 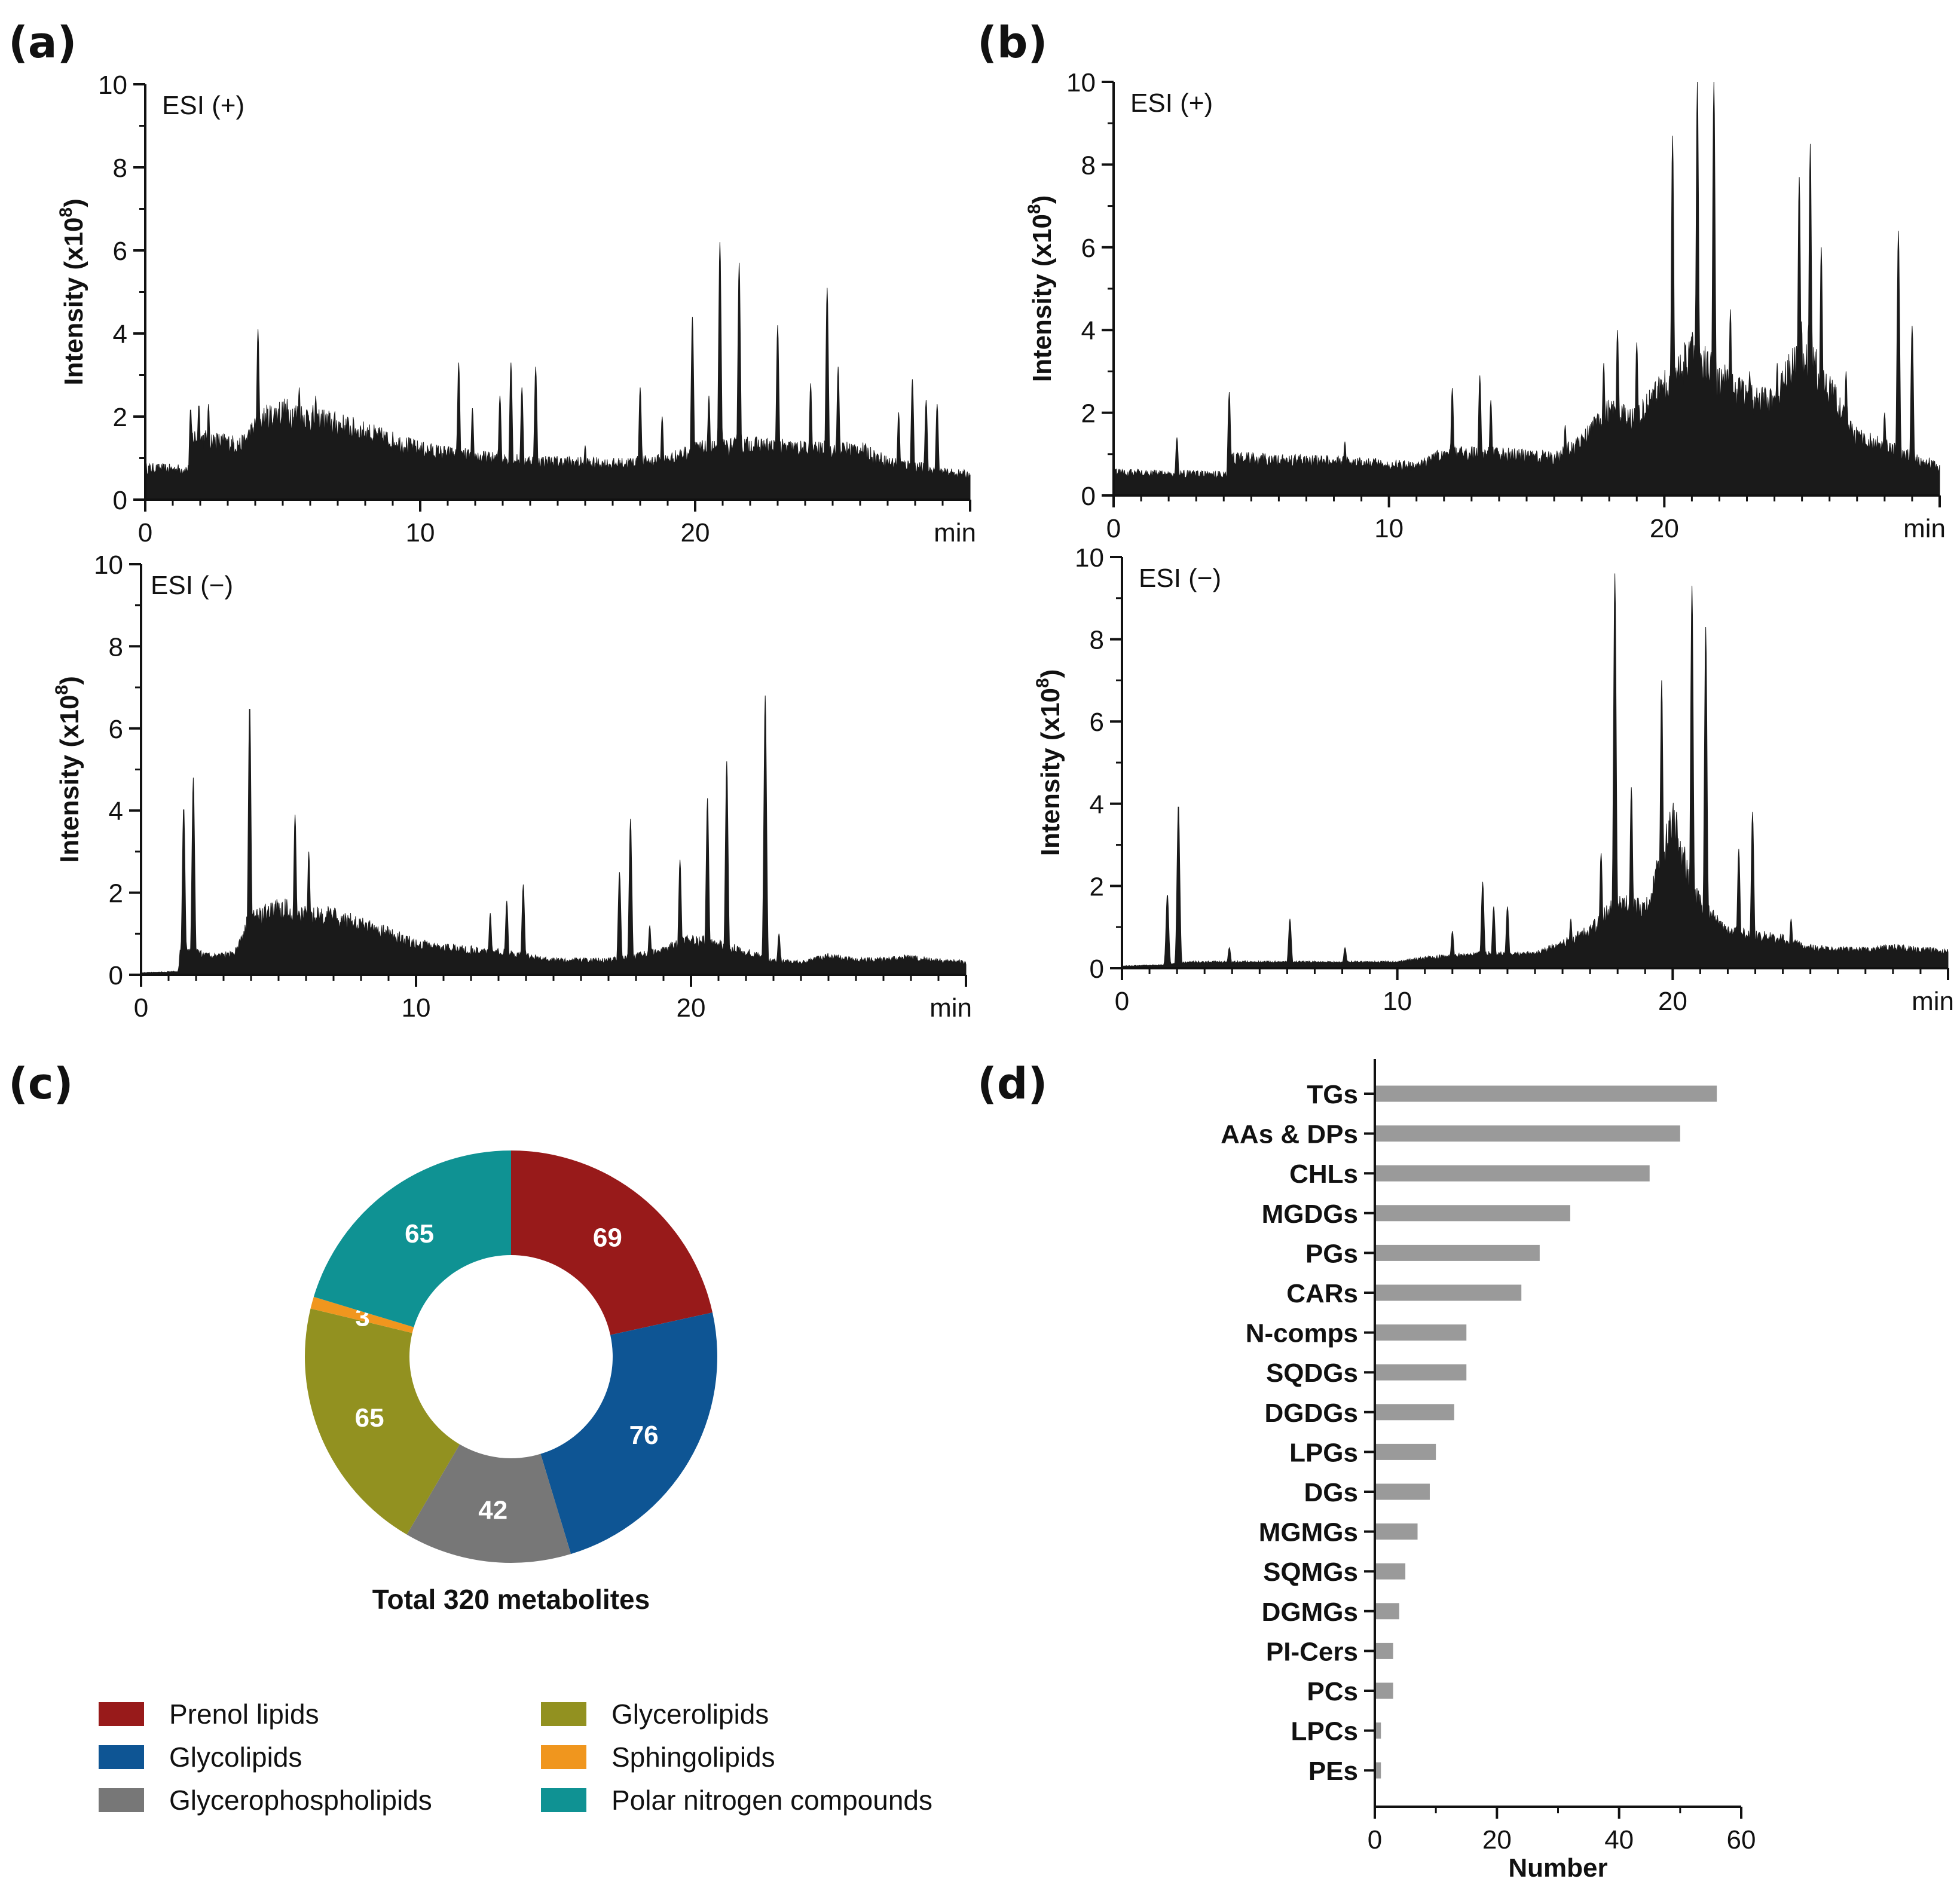 What do you see at coordinates (1323, 1174) in the screenshot?
I see `category-label: CHLs` at bounding box center [1323, 1174].